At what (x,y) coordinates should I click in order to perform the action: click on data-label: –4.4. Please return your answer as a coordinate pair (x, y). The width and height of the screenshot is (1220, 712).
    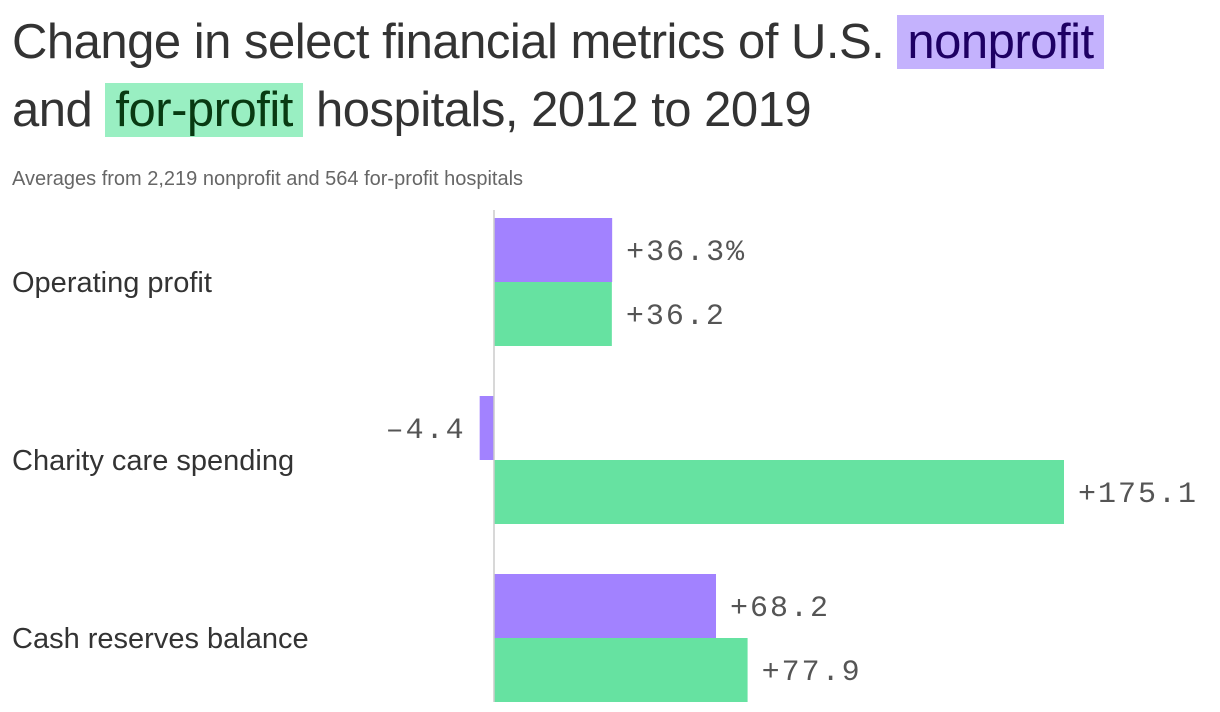
    Looking at the image, I should click on (426, 431).